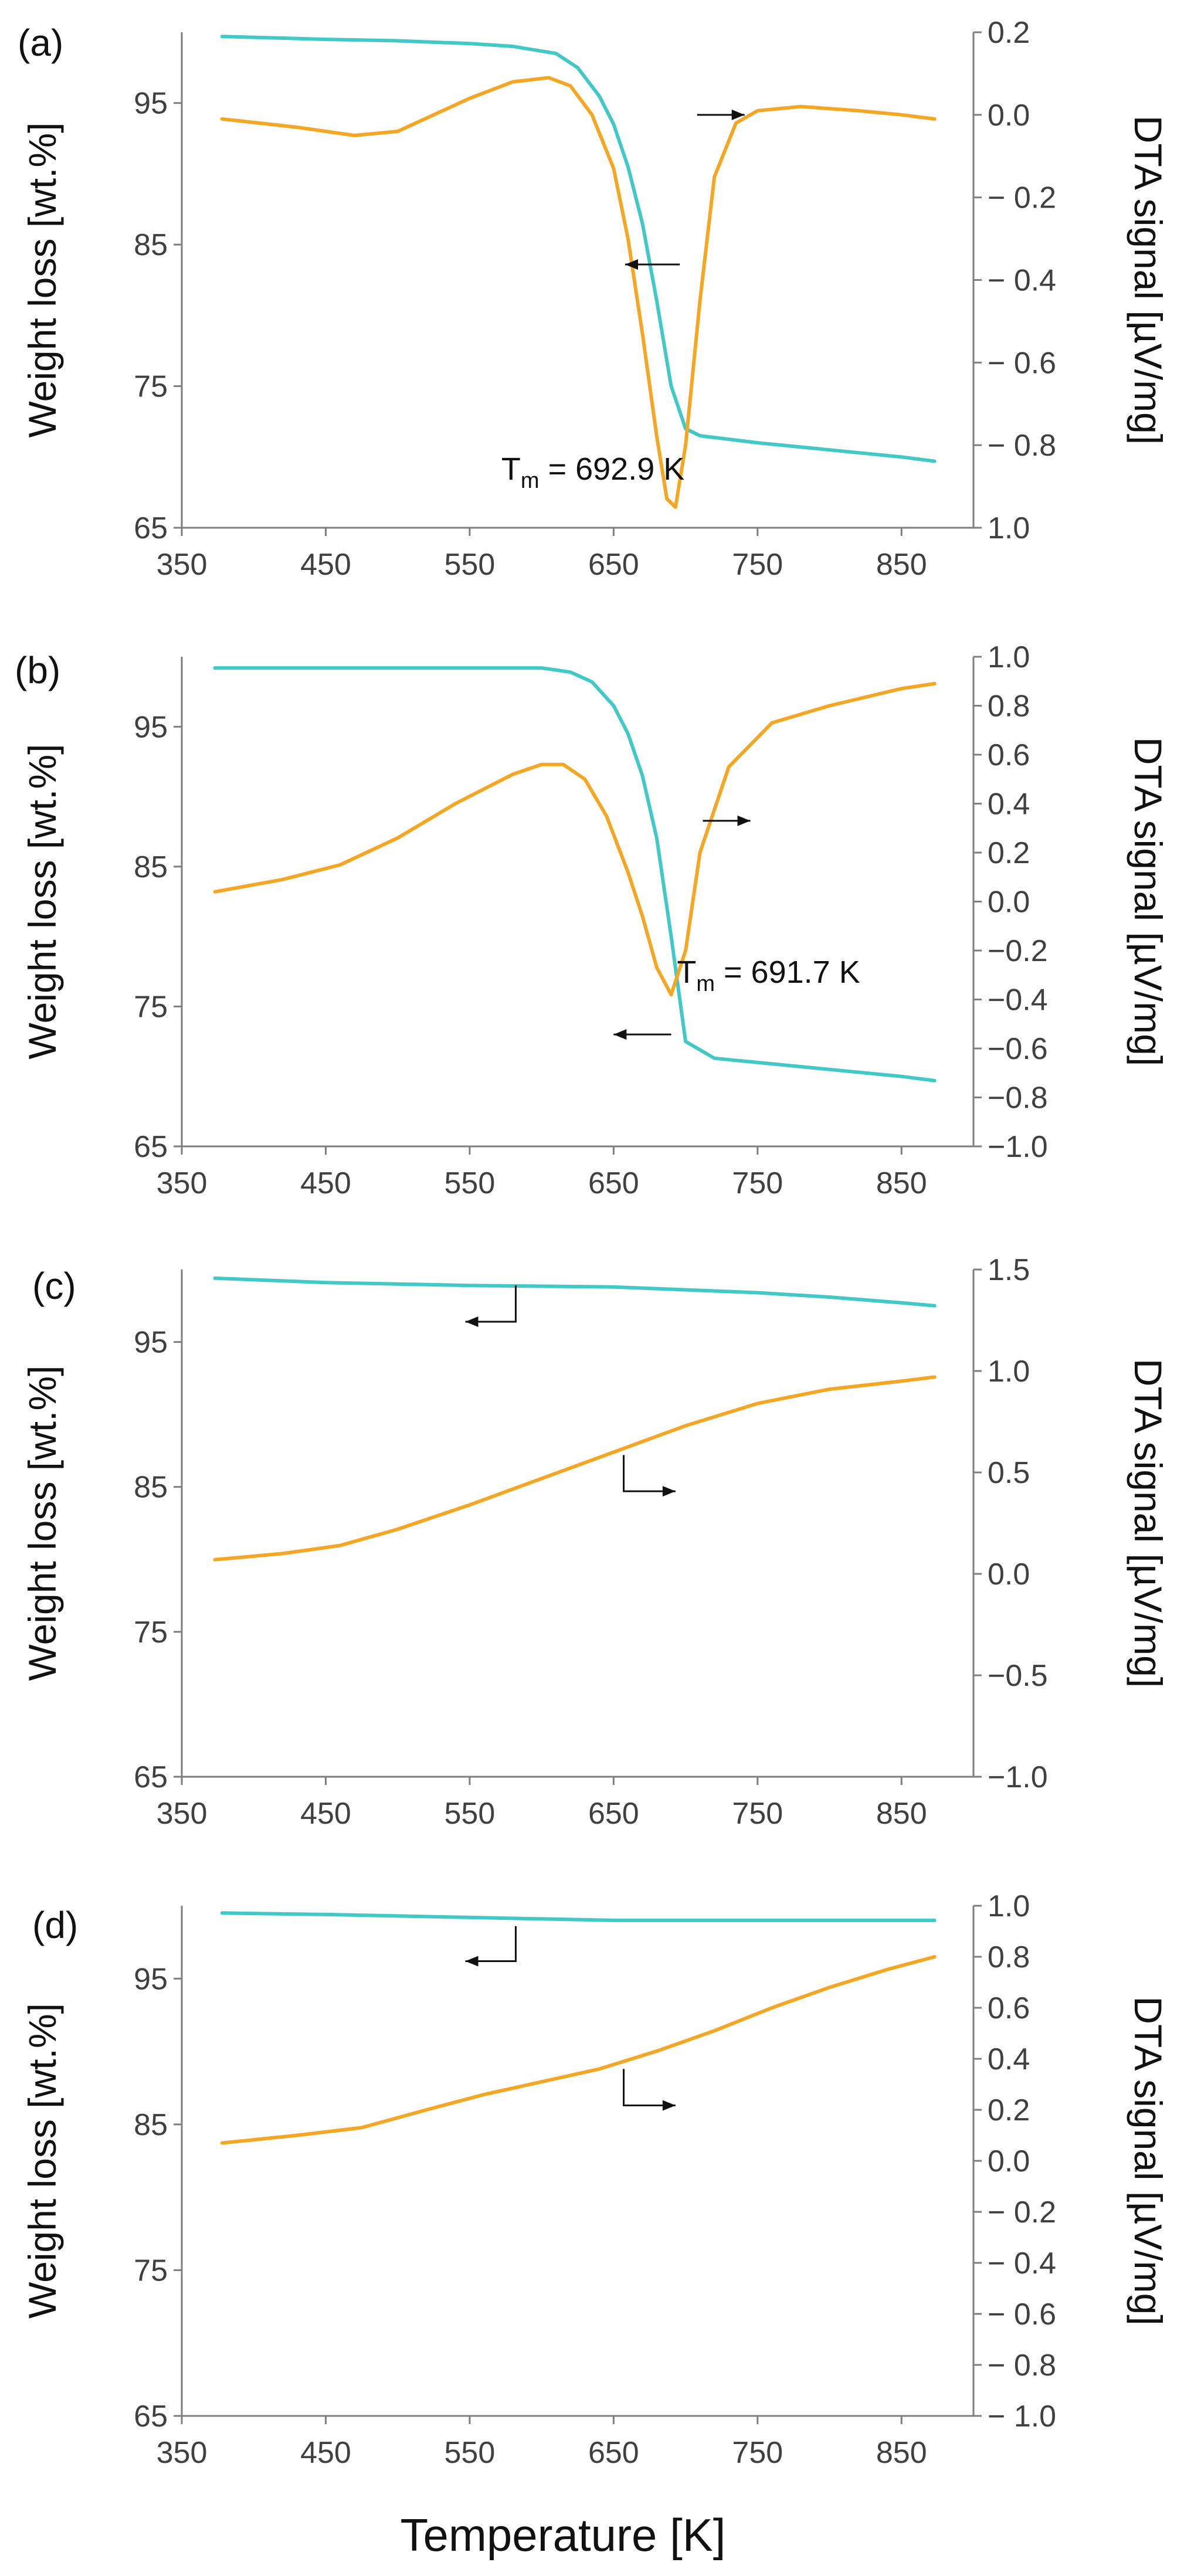  What do you see at coordinates (1009, 1270) in the screenshot?
I see `y2-tick-label: 1.5` at bounding box center [1009, 1270].